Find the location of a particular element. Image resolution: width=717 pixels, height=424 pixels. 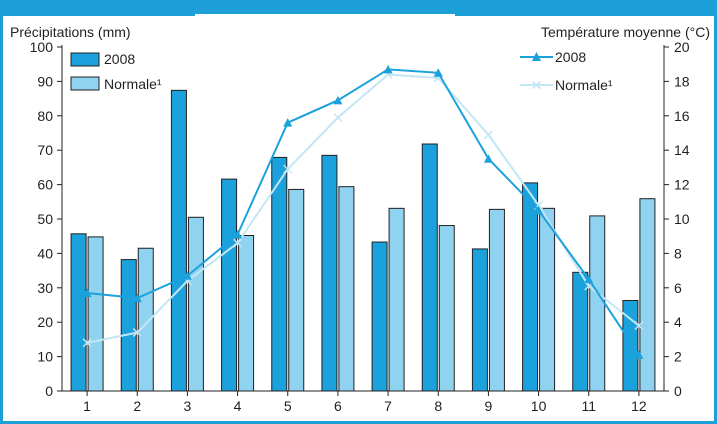

right-tick-label: 18 is located at coordinates (682, 81).